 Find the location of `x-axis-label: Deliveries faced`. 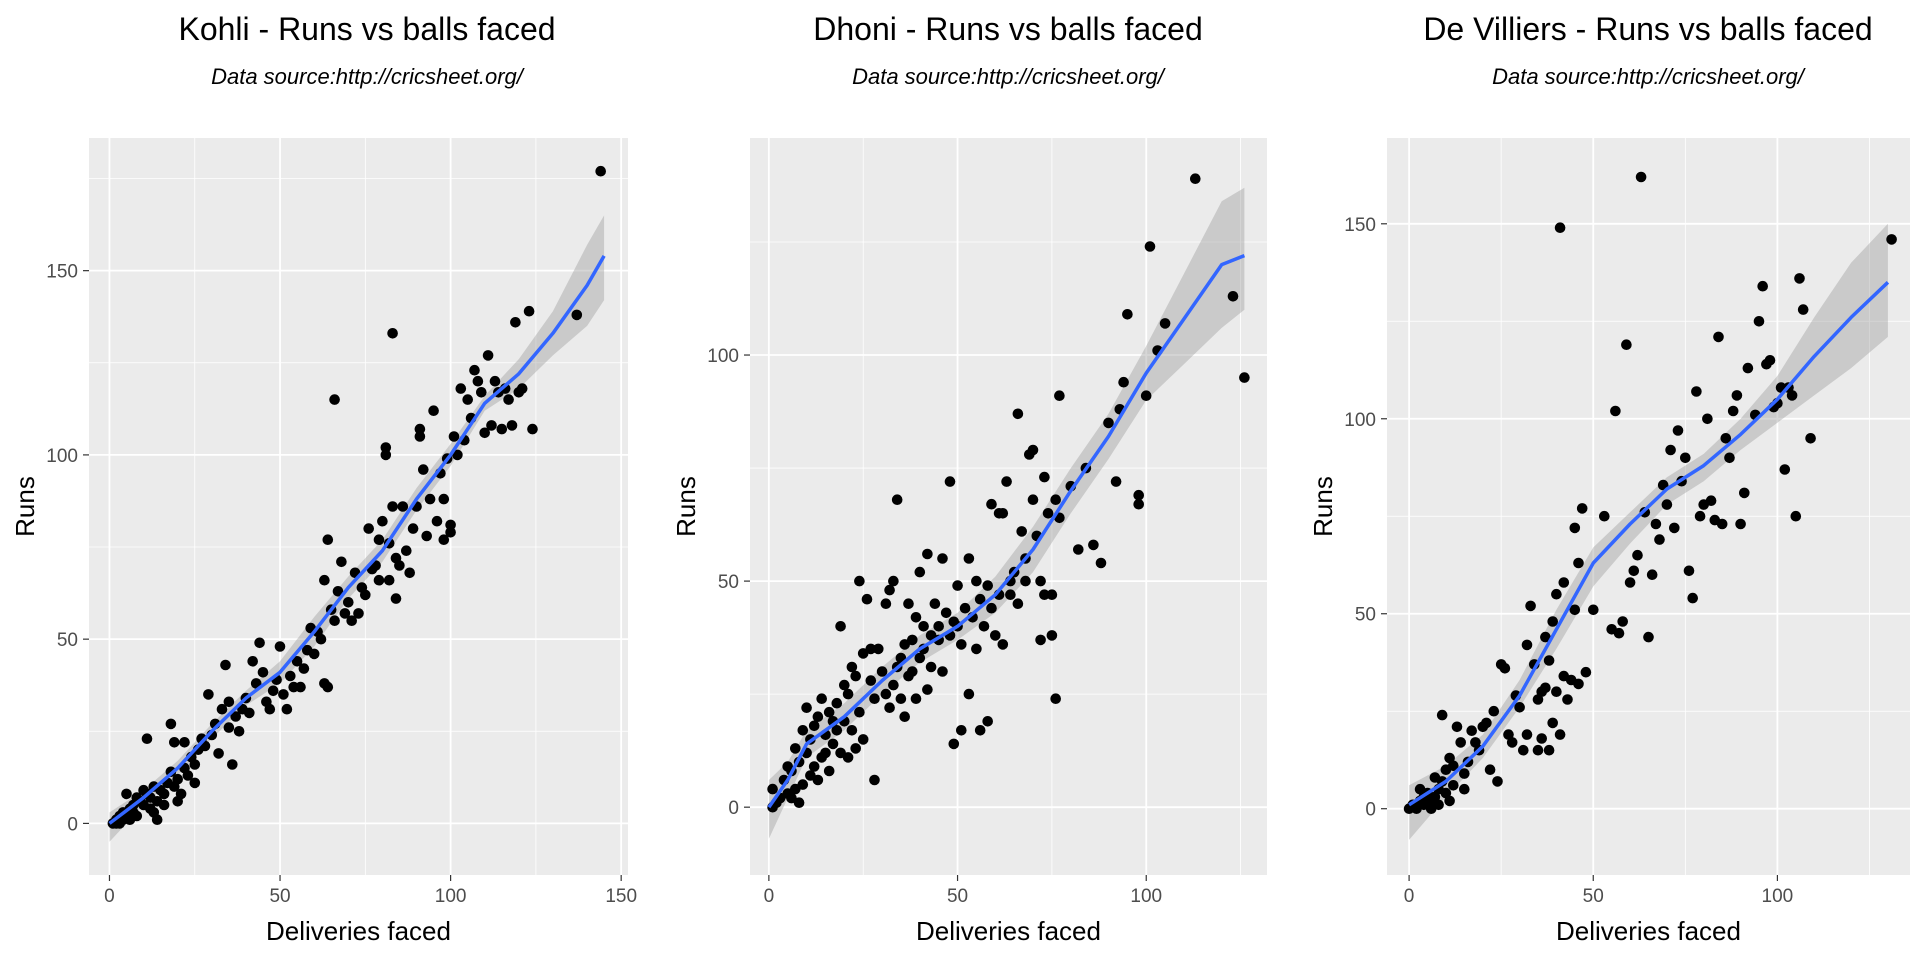

x-axis-label: Deliveries faced is located at coordinates (1648, 931).